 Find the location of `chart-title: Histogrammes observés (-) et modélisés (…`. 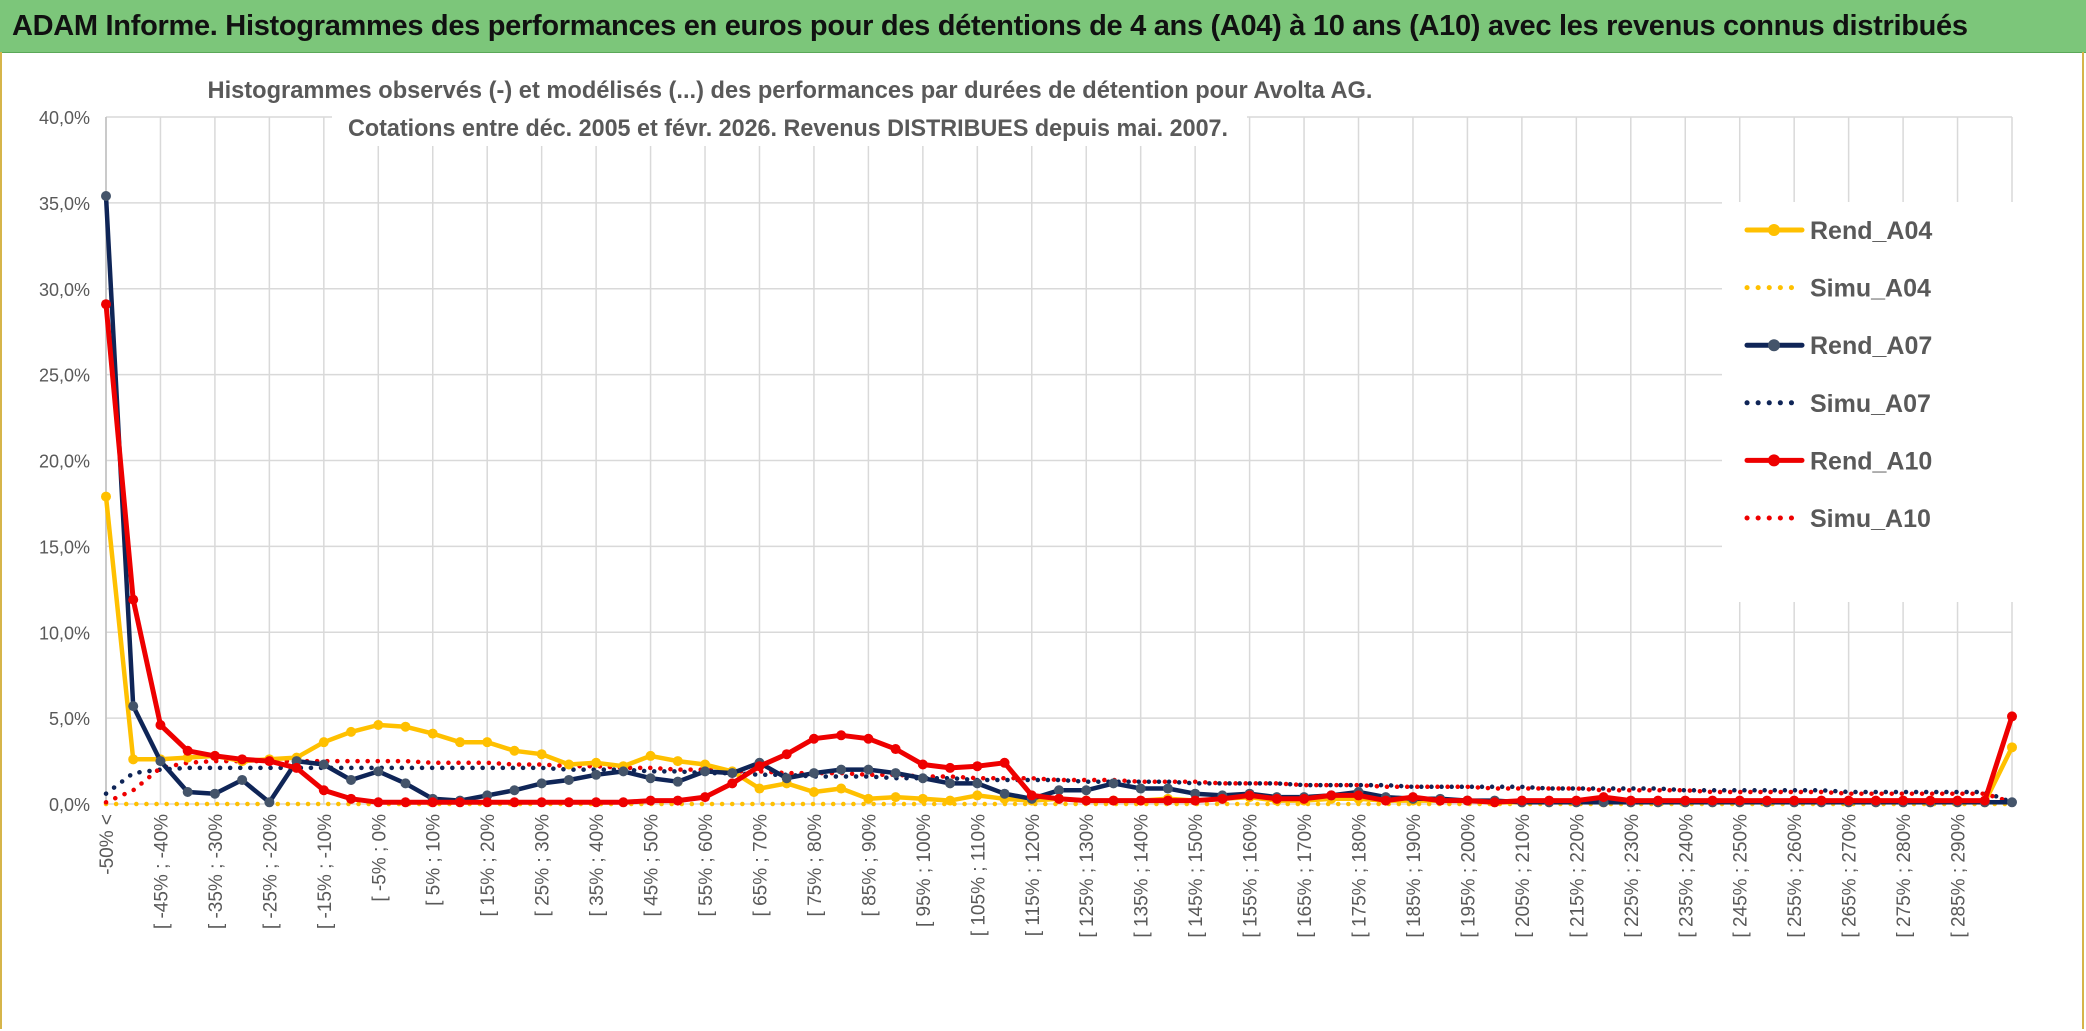

chart-title: Histogrammes observés (-) et modélisés (… is located at coordinates (789, 110).